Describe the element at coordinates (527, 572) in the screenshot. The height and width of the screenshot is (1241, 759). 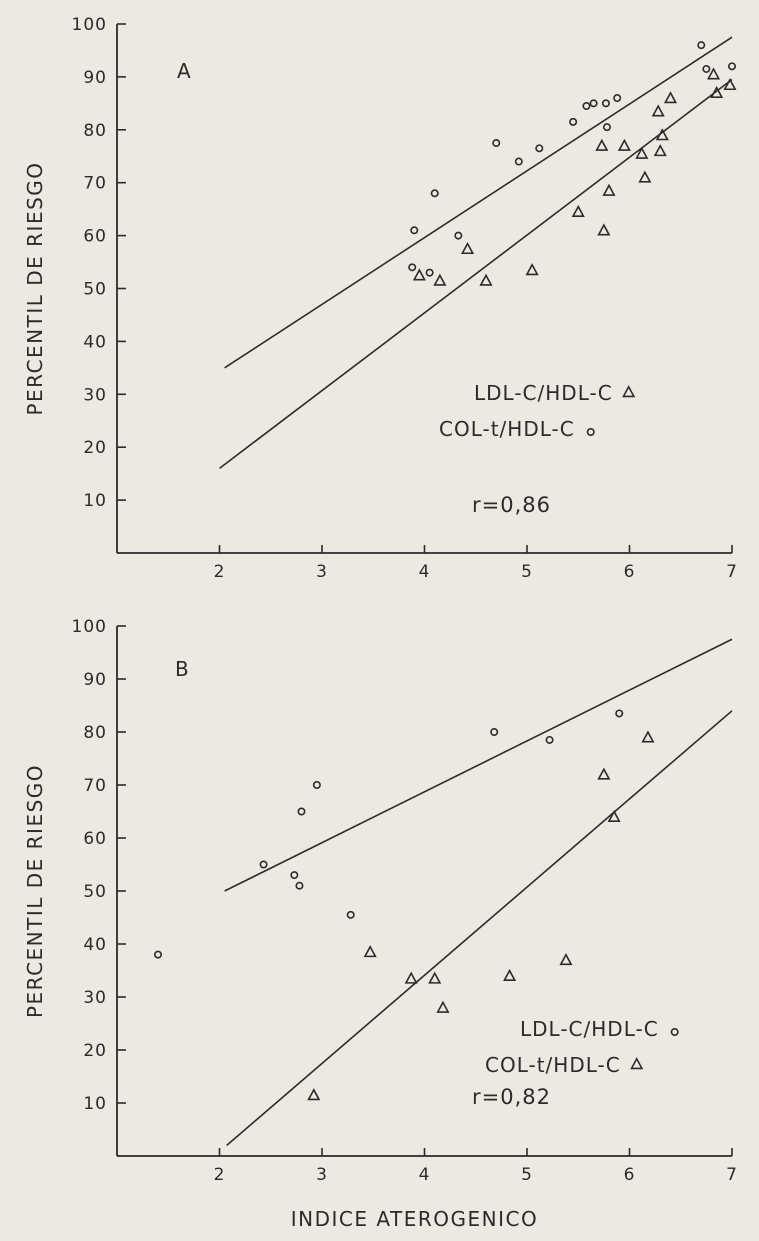
I see `x-tick-label: 5` at that location.